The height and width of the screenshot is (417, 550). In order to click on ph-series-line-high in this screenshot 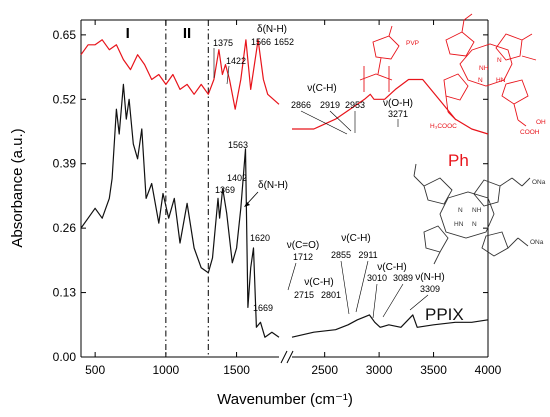, I will do `click(390, 106)`.